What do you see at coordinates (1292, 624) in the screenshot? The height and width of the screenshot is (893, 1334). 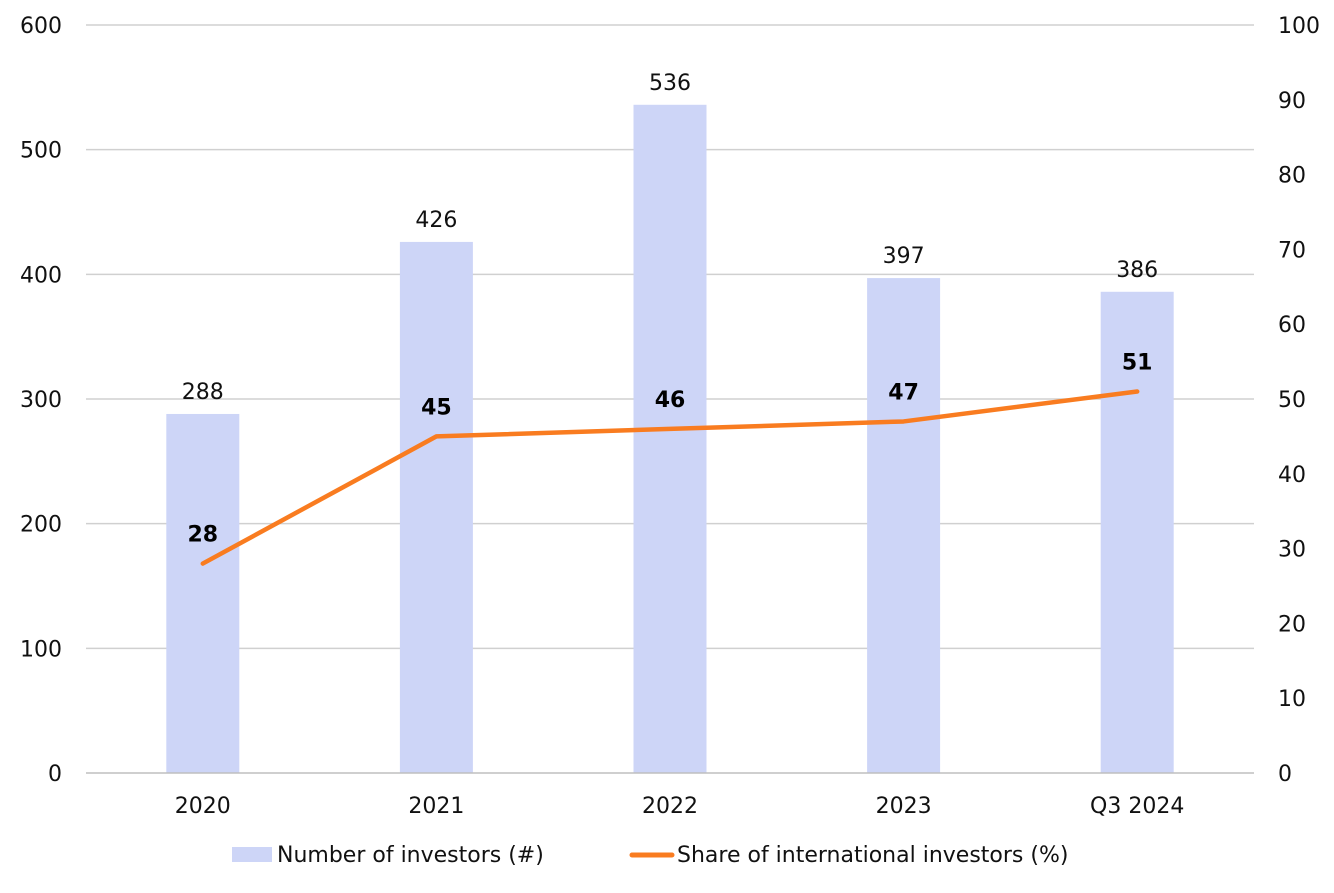 I see `y-right-tick-label: 20` at bounding box center [1292, 624].